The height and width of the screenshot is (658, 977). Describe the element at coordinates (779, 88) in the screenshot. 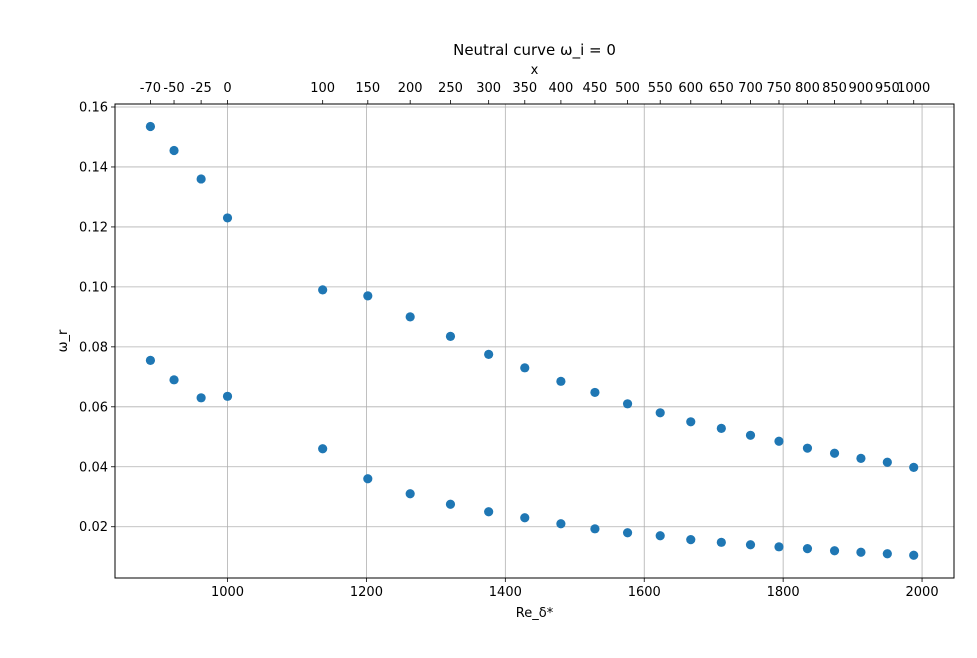

I see `top-tick-label: 750` at that location.